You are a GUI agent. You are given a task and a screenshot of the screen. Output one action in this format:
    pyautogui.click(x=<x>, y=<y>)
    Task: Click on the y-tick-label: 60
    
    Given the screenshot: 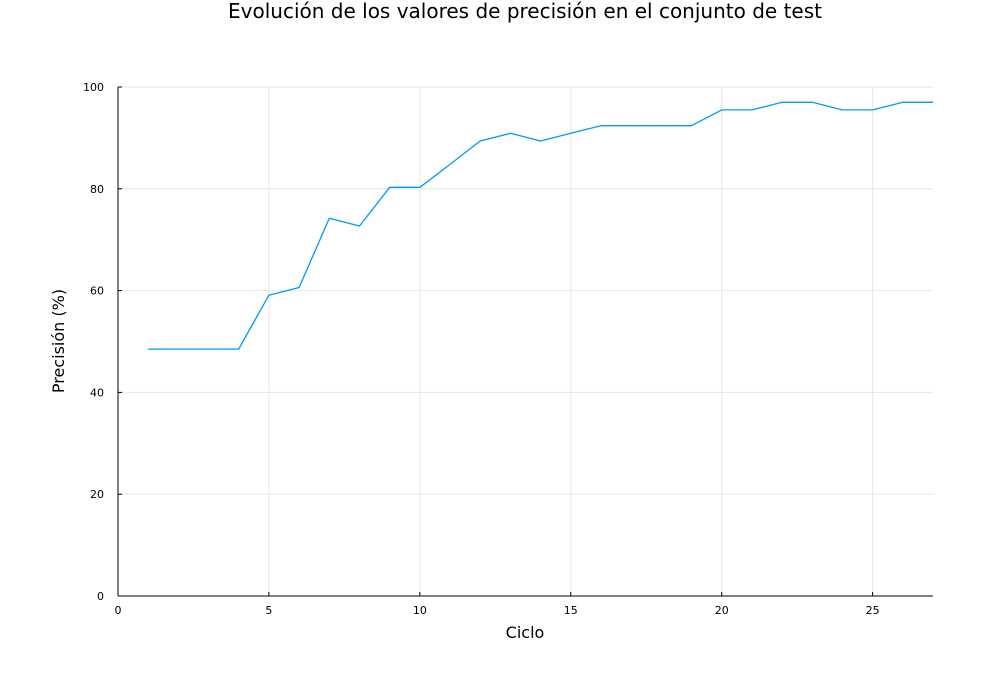 What is the action you would take?
    pyautogui.click(x=97, y=291)
    